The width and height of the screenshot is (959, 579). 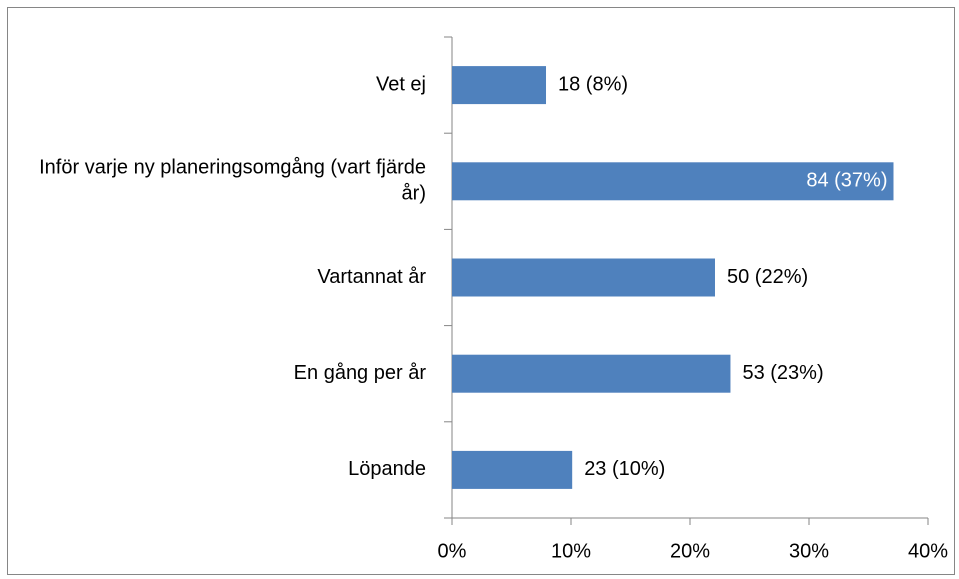 What do you see at coordinates (624, 469) in the screenshot?
I see `value-label: 23 (10%)` at bounding box center [624, 469].